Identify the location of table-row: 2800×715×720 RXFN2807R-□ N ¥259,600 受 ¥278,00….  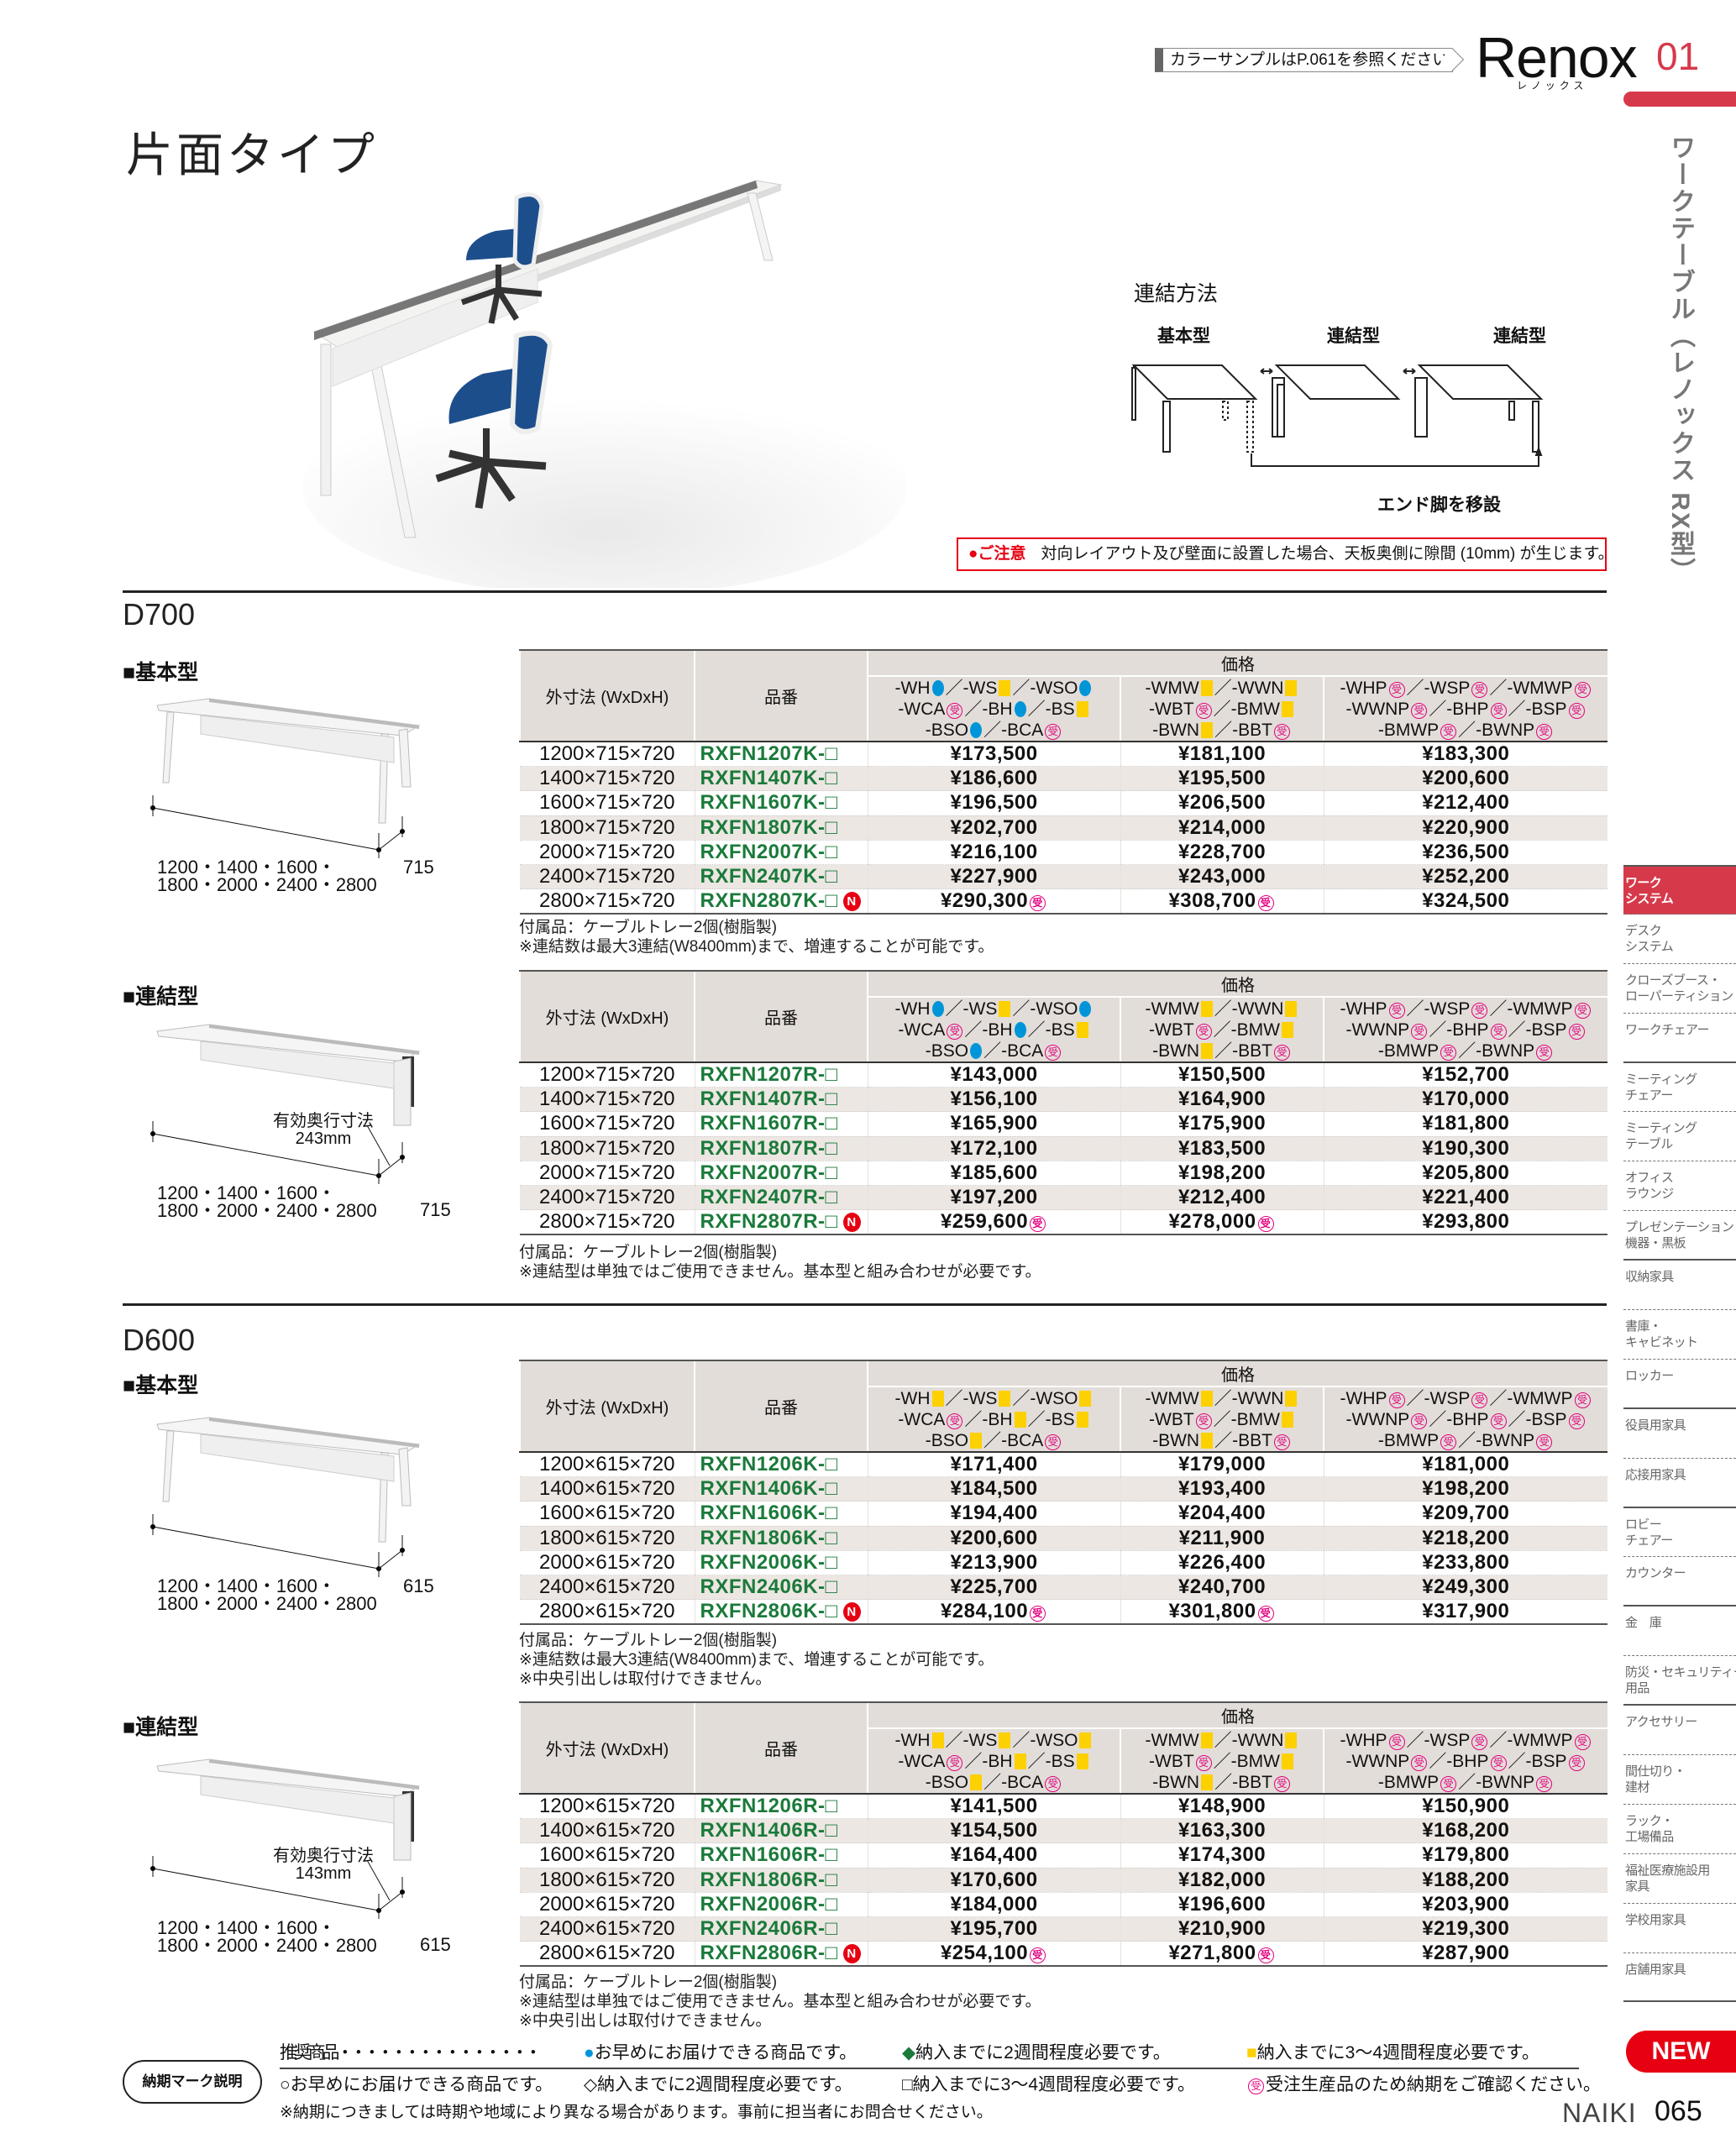
(1064, 1222).